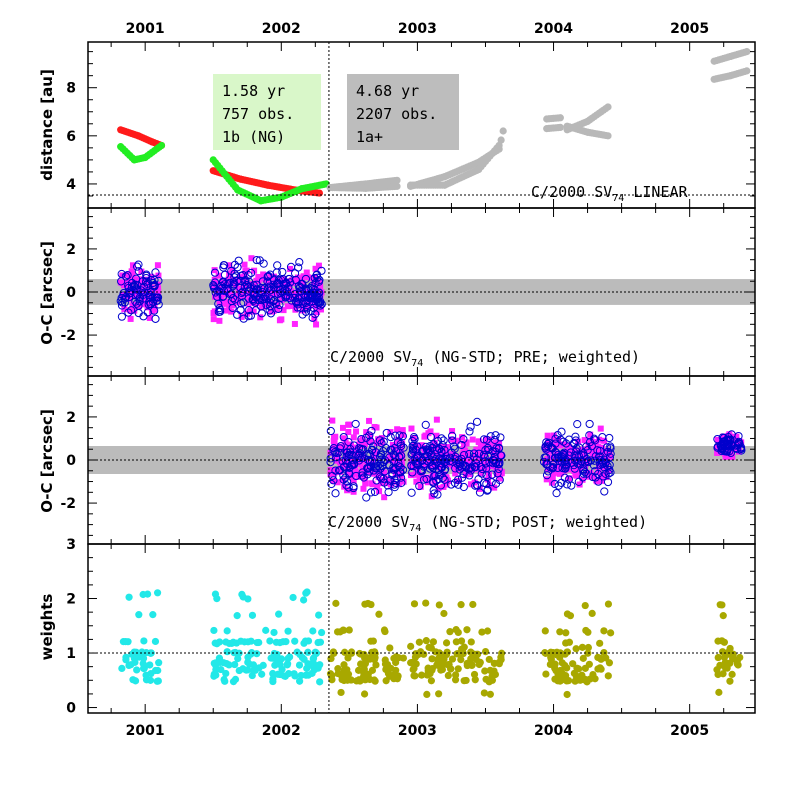 This screenshot has height=797, width=797. I want to click on y-tick-label: 3, so click(71, 545).